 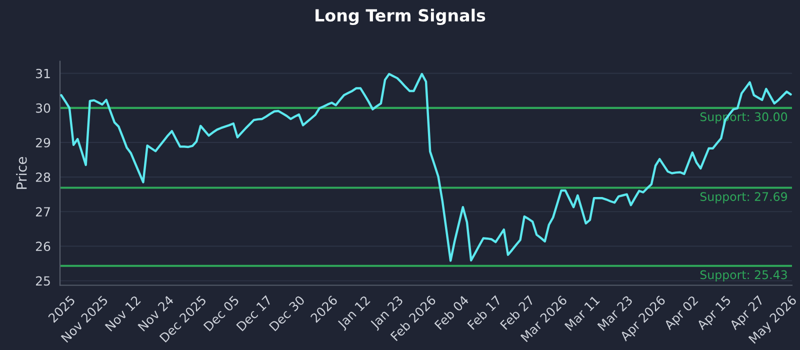 What do you see at coordinates (21, 173) in the screenshot?
I see `y-axis-title: Price` at bounding box center [21, 173].